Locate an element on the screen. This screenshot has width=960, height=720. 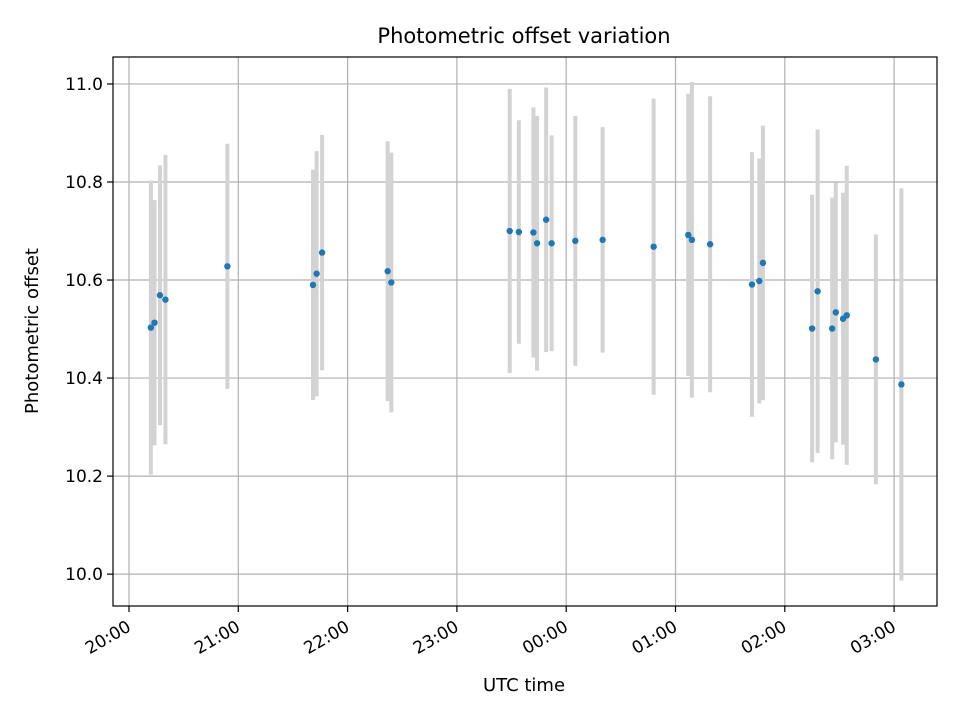
y-tick-label: 10.0 is located at coordinates (84, 575).